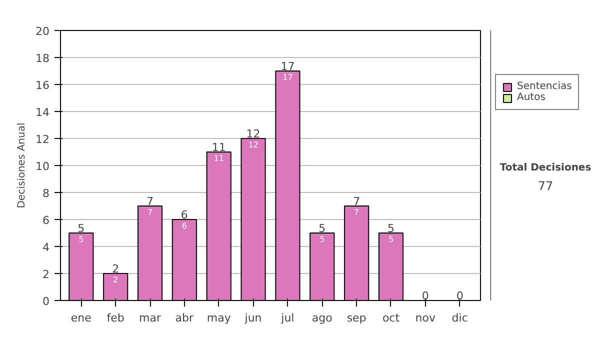 The height and width of the screenshot is (340, 600). What do you see at coordinates (322, 318) in the screenshot?
I see `x-tick-label: ago` at bounding box center [322, 318].